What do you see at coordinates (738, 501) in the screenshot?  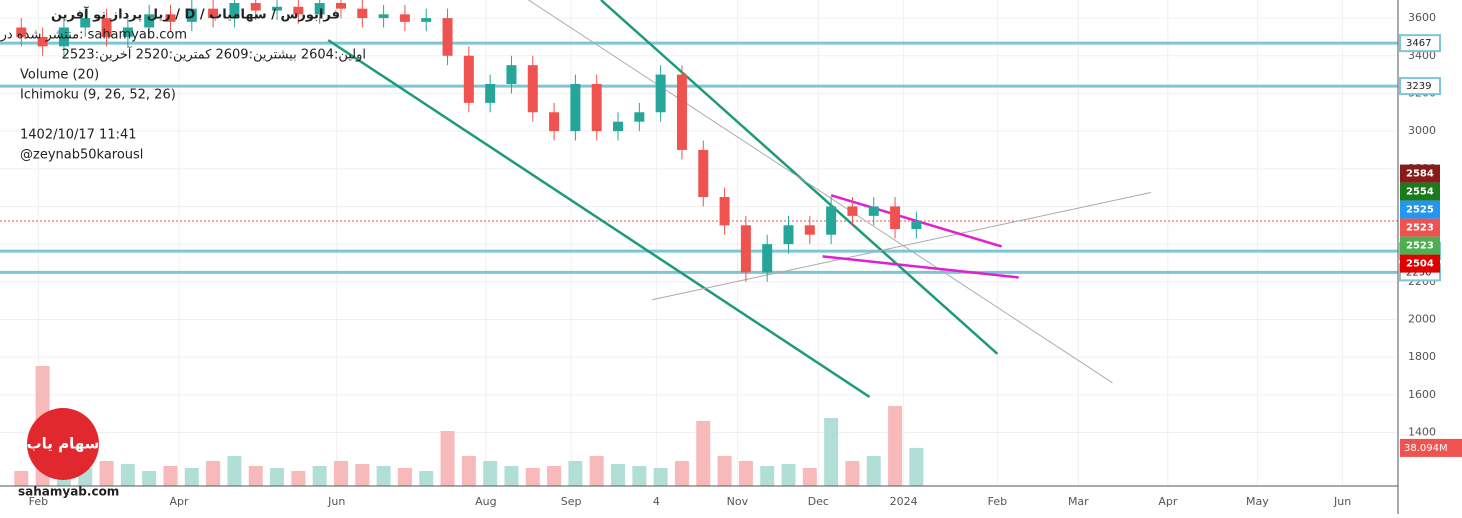 I see `x-tick-label: Nov` at bounding box center [738, 501].